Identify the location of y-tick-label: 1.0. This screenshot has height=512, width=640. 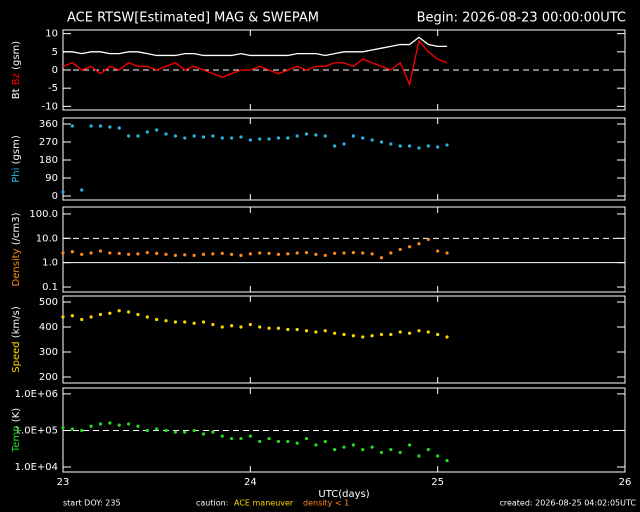
(50, 263).